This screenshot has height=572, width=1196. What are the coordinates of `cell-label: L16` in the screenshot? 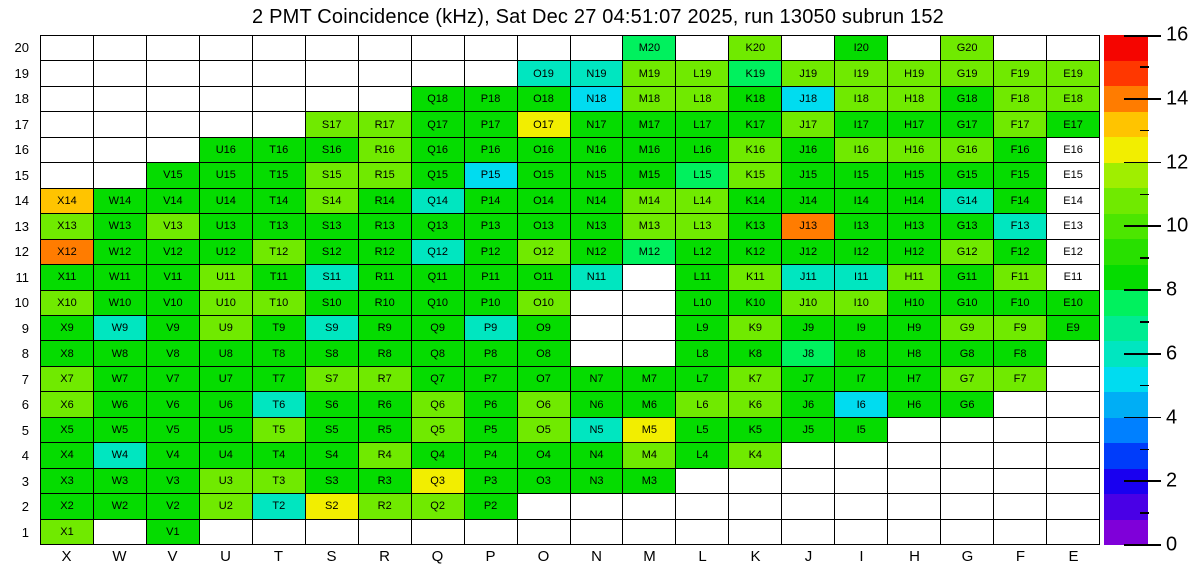 It's located at (702, 150).